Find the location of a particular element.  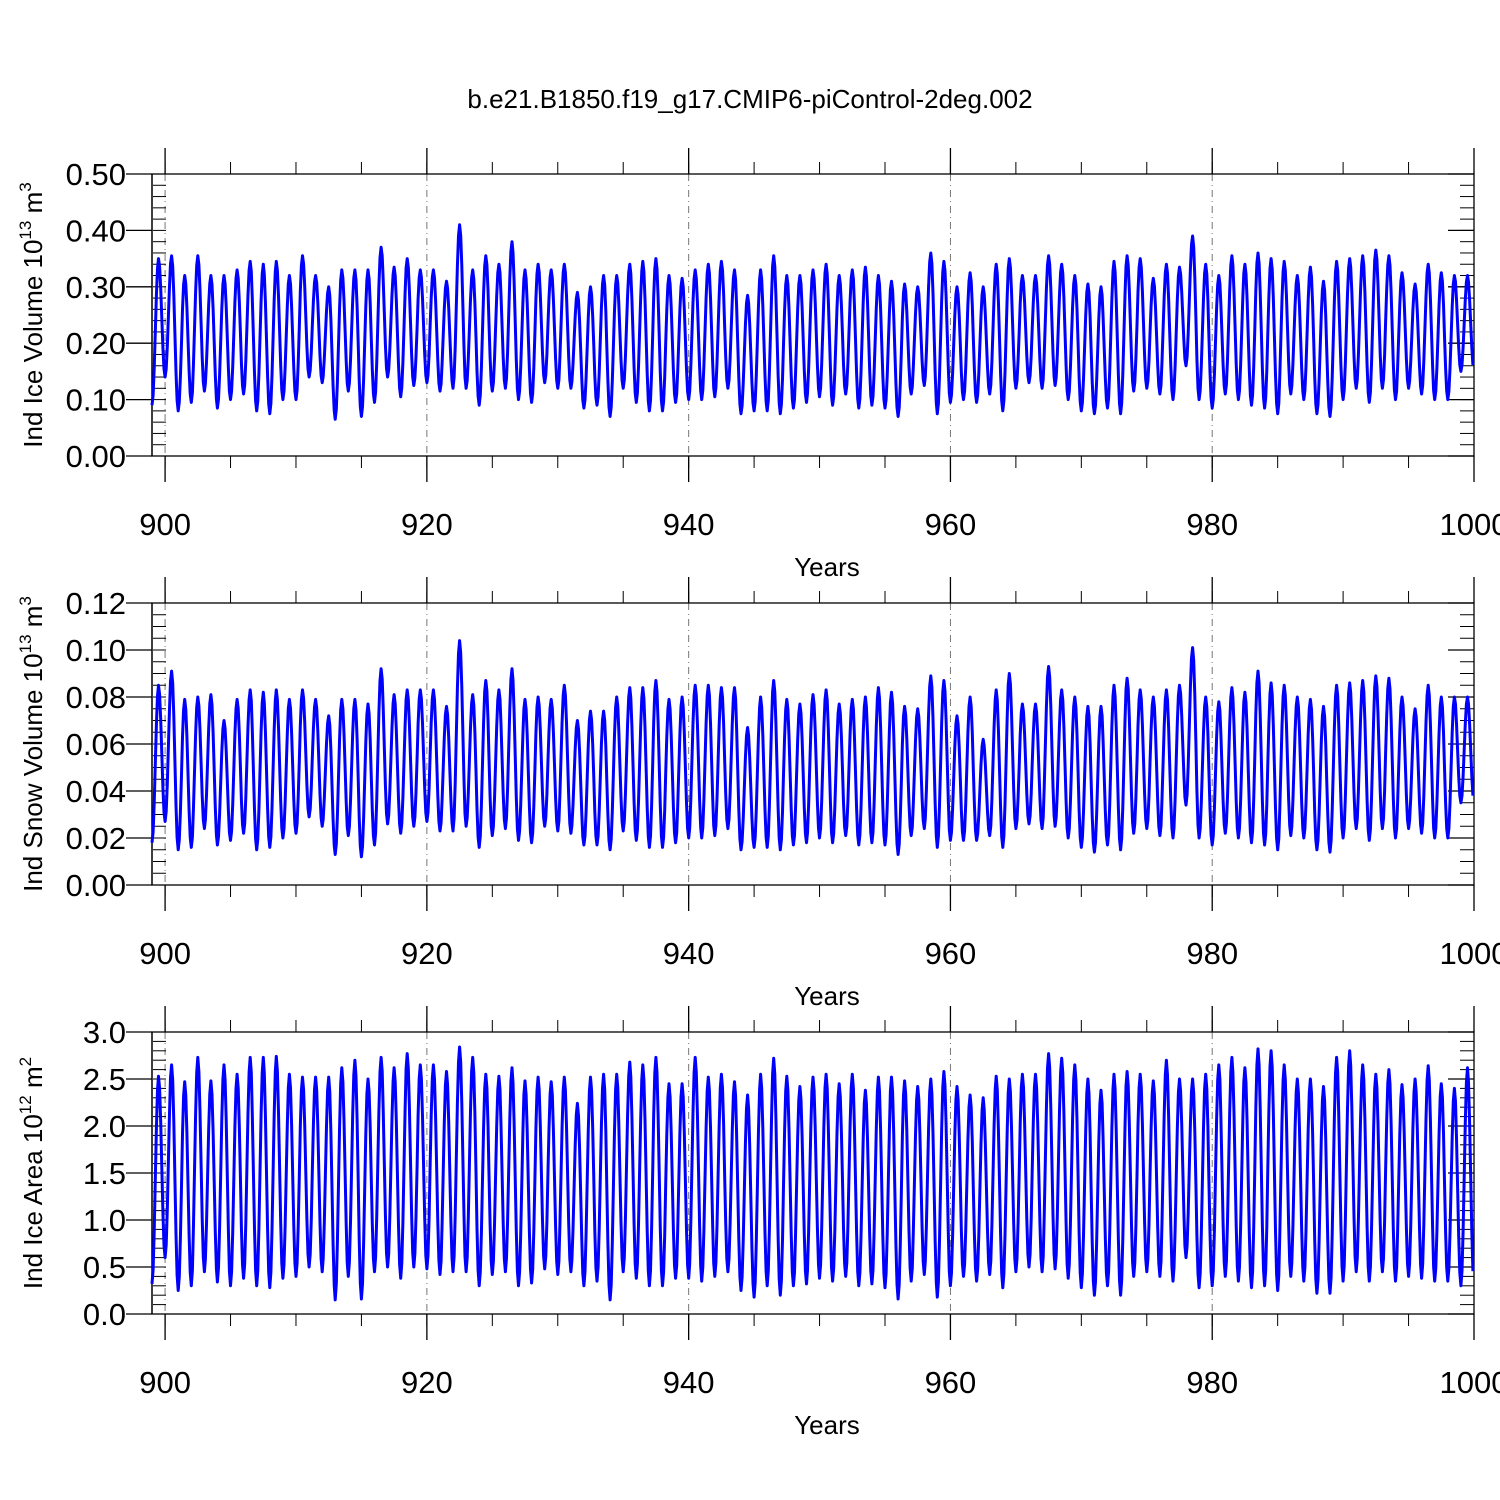

y-tick-label: 0.50 is located at coordinates (96, 174).